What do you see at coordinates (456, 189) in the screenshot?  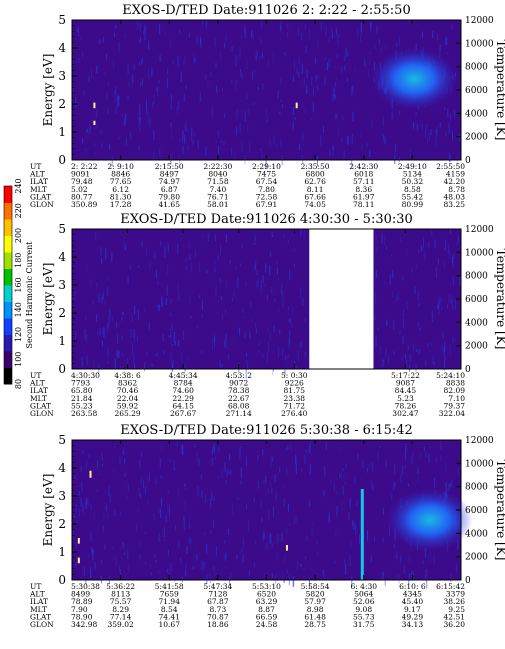 I see `ephemeris-cell: 8.78` at bounding box center [456, 189].